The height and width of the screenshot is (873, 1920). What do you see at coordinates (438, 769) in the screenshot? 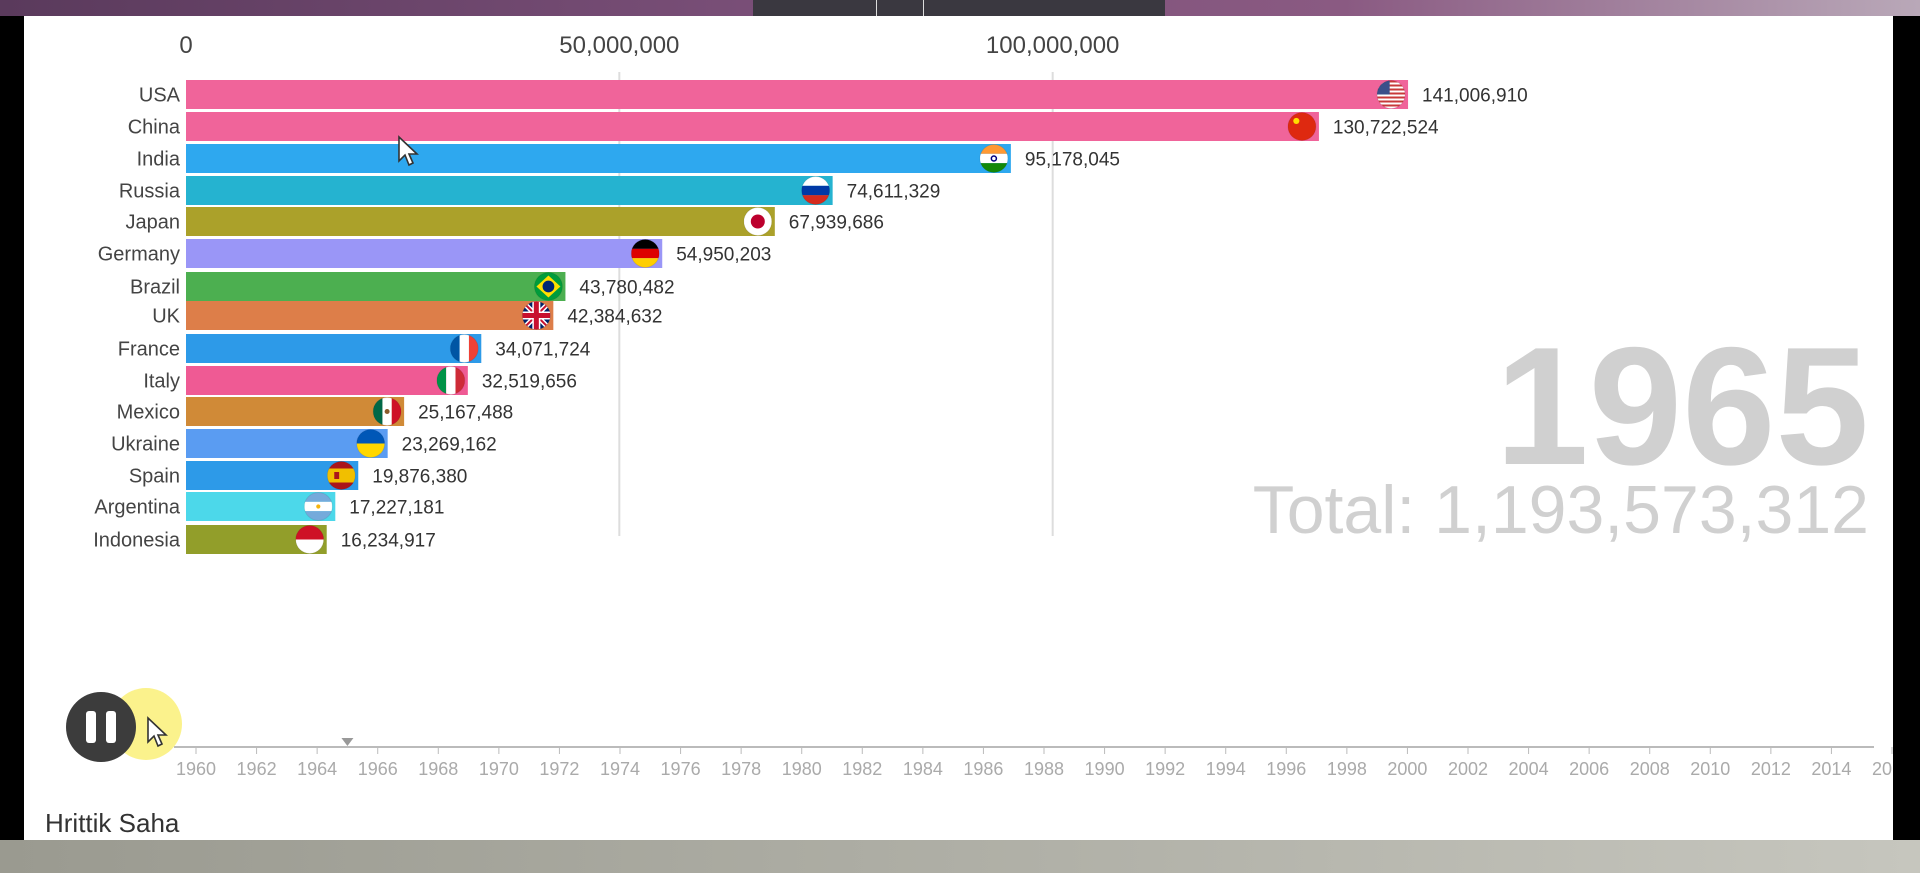
I see `timeline-year-label: 1968` at bounding box center [438, 769].